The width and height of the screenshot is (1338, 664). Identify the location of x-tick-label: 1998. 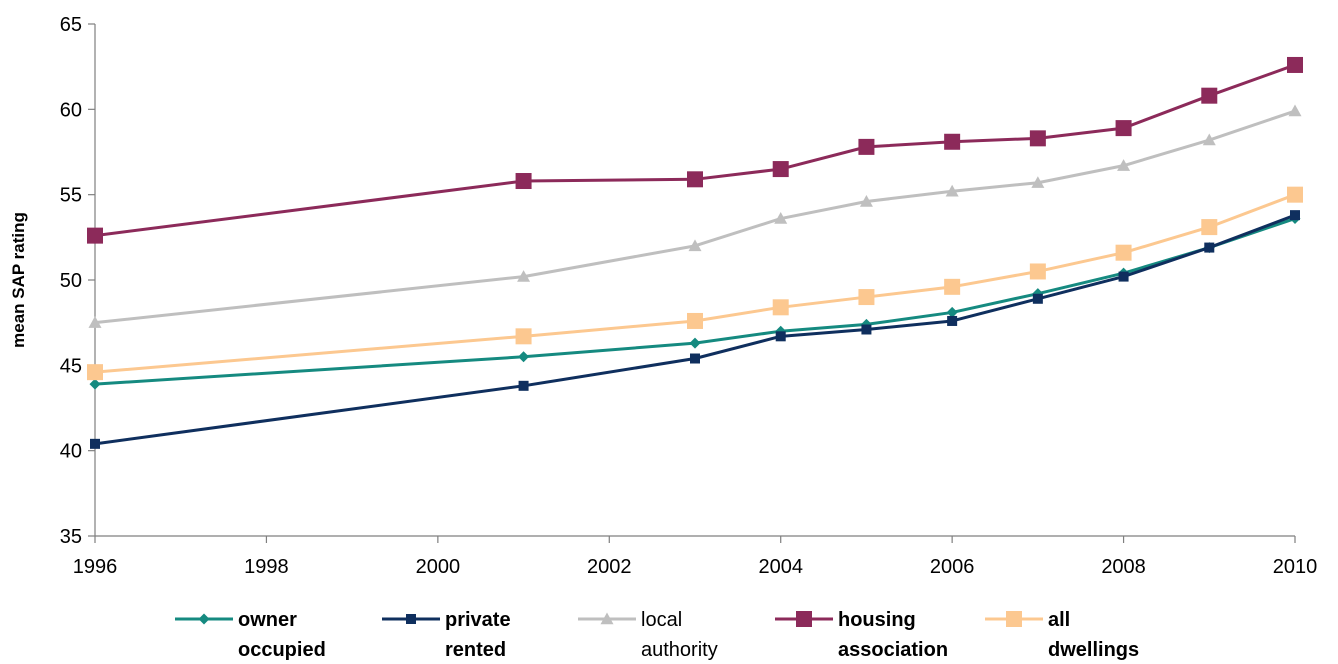
(266, 567).